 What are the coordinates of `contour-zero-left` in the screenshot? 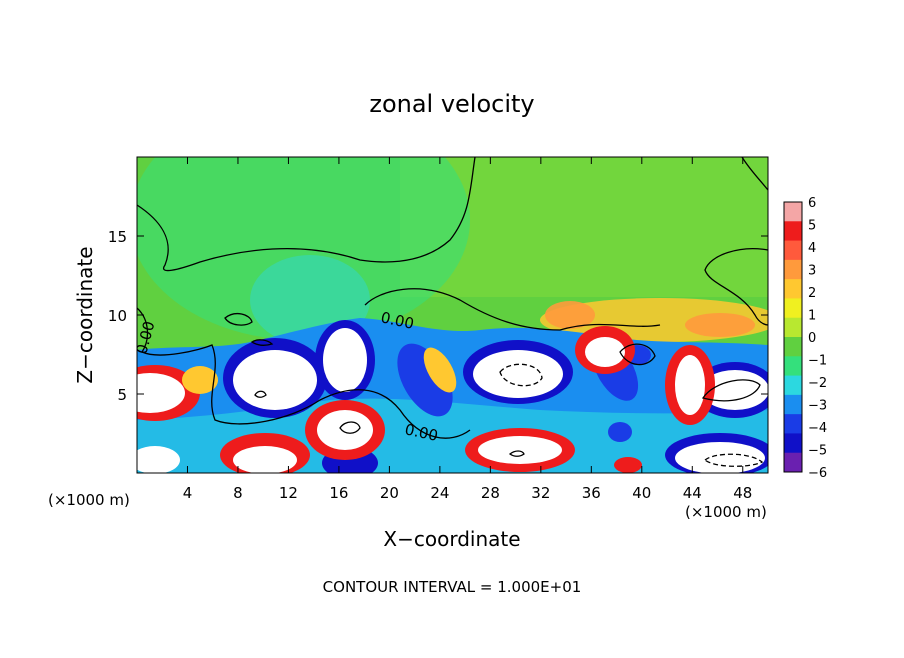 It's located at (304, 373).